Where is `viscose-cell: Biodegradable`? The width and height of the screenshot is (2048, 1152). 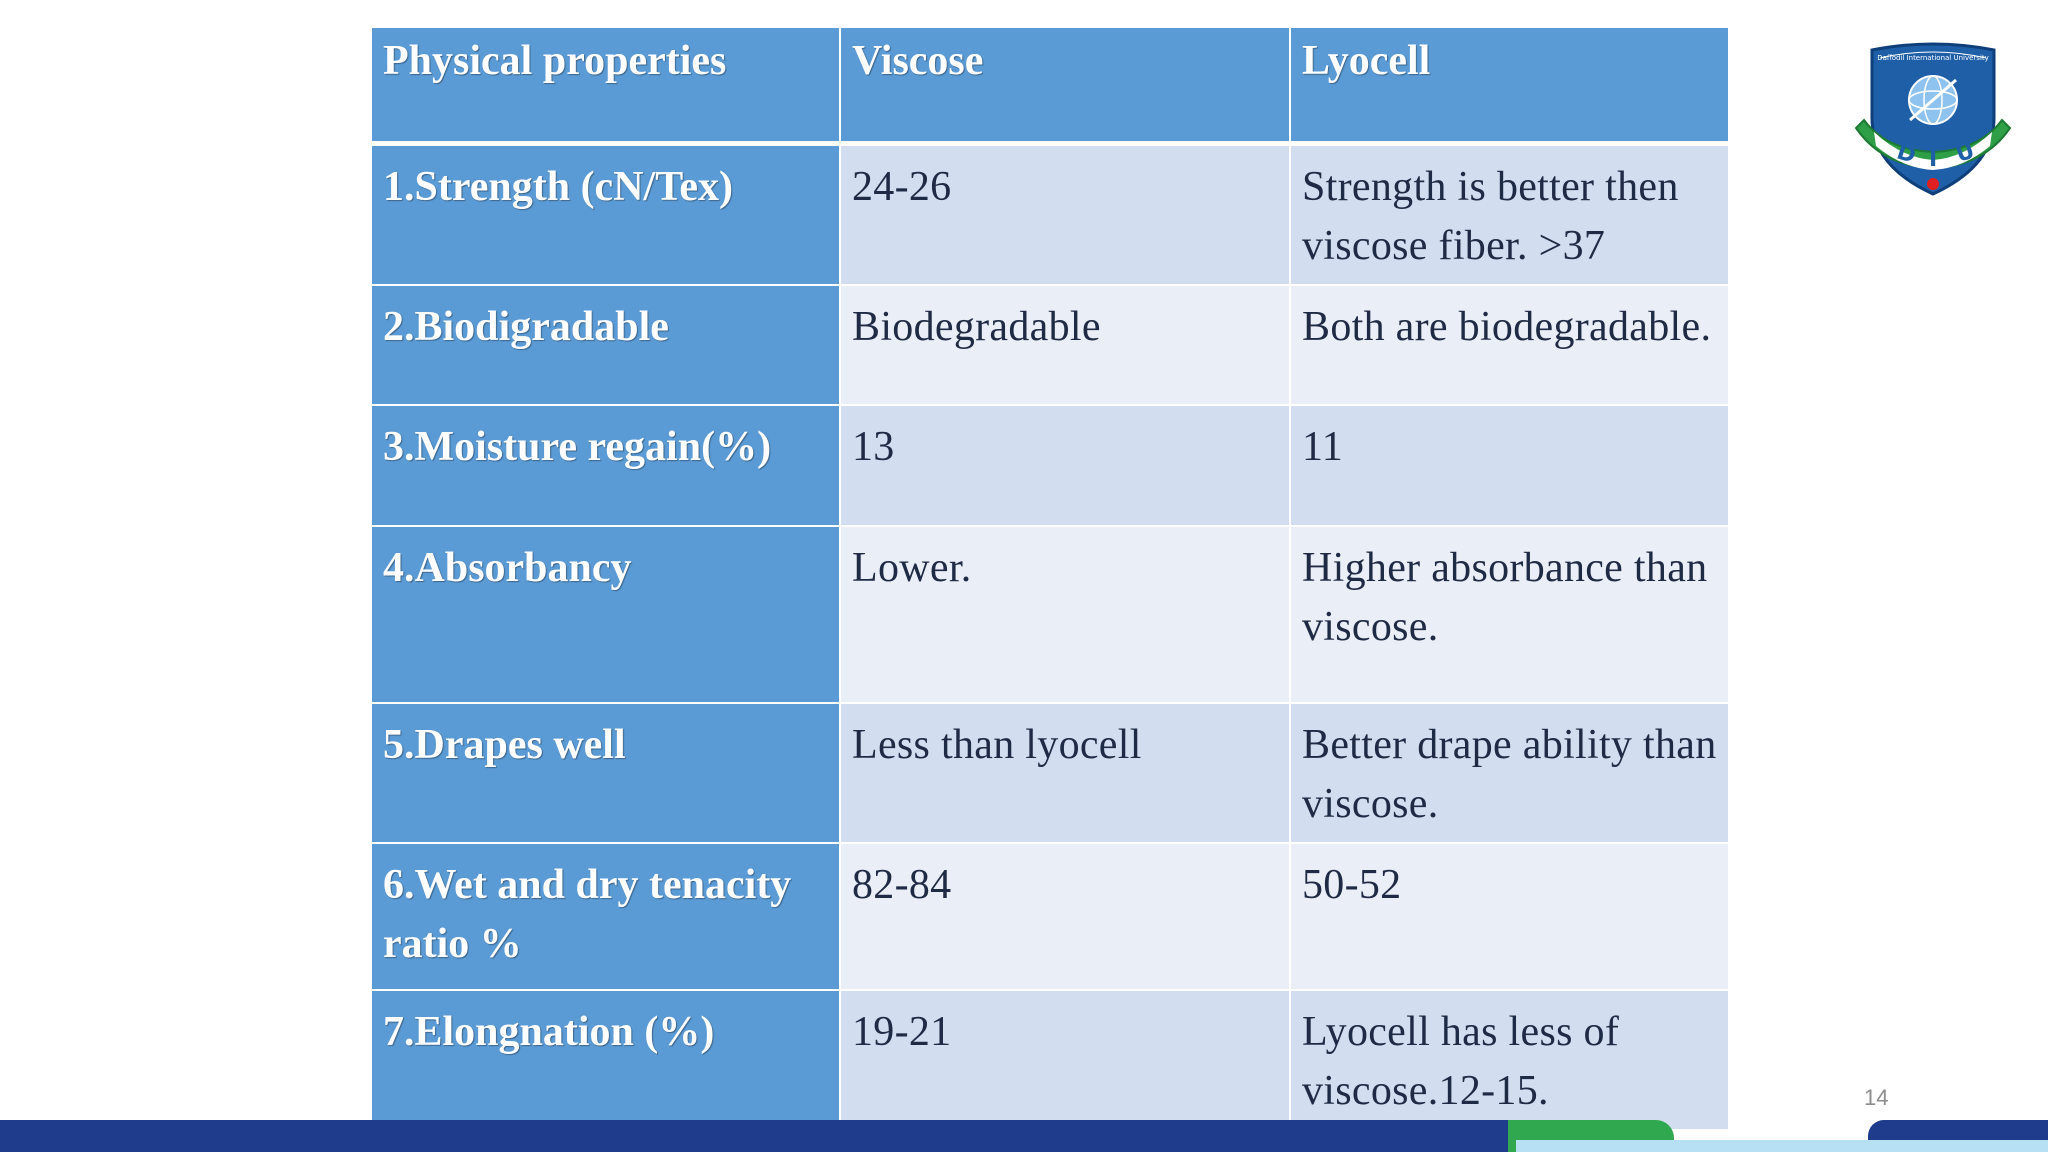 viscose-cell: Biodegradable is located at coordinates (1066, 346).